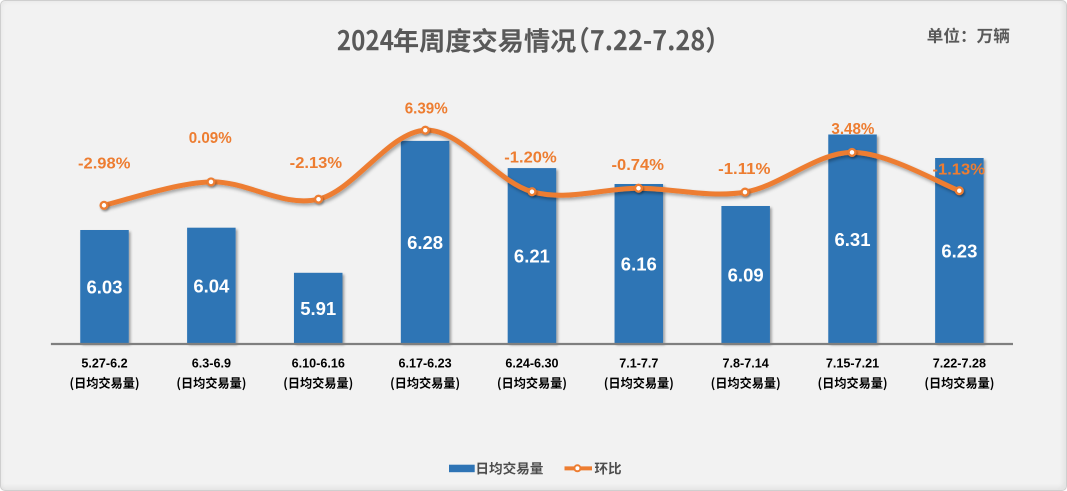  Describe the element at coordinates (530, 158) in the screenshot. I see `svg-text: -1.20%` at that location.